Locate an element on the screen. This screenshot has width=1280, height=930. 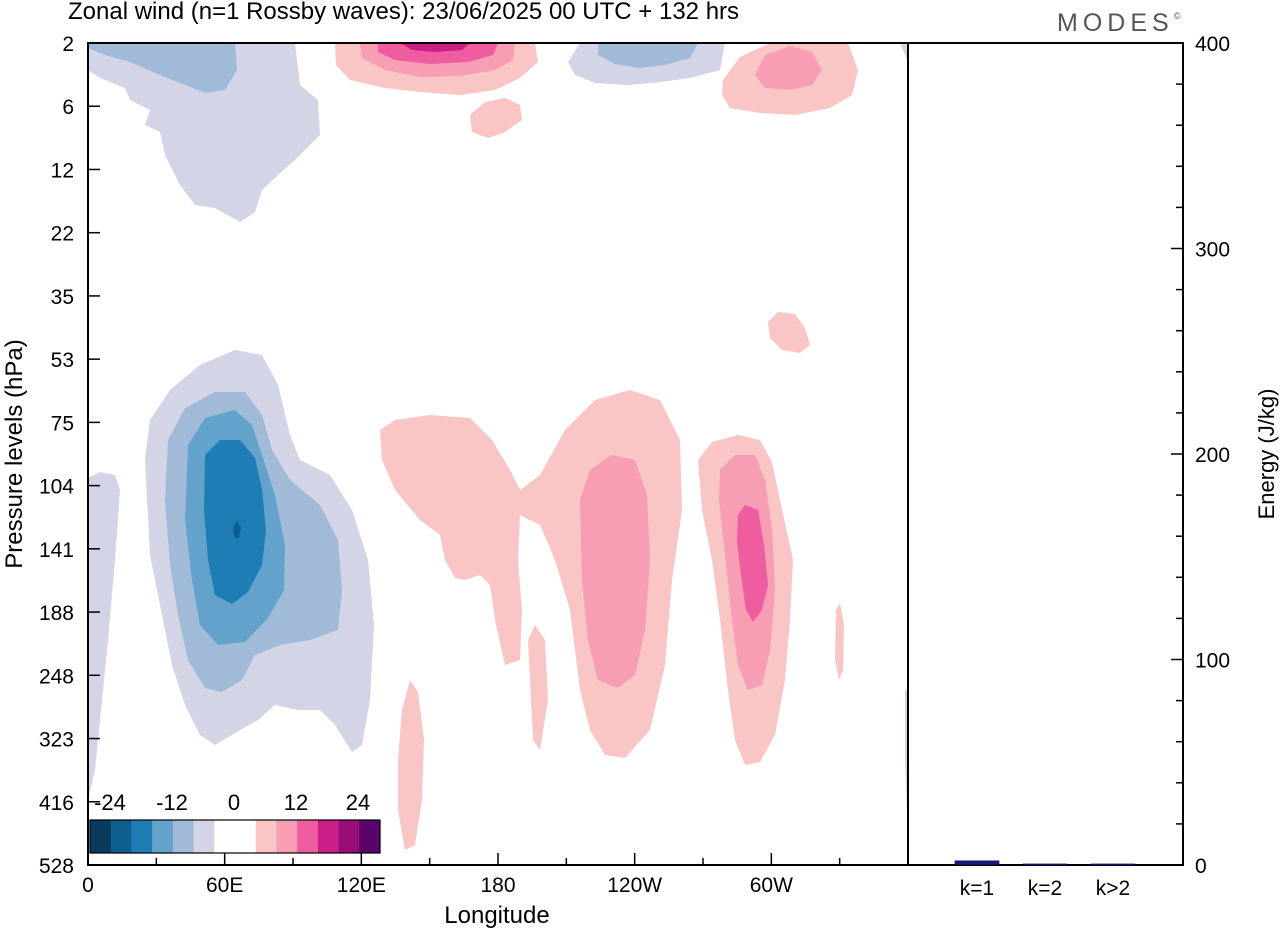
y-axis: 2 6 12 22 35 53 75 104 141 188 248 323 416 528 is located at coordinates (69, 455).